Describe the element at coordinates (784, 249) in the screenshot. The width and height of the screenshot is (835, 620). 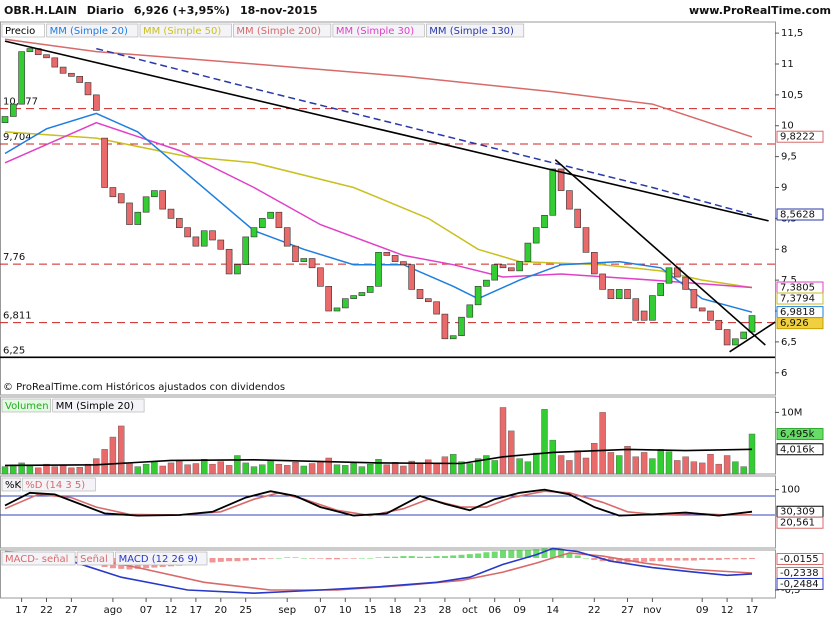
I see `y-tick-label: 8` at that location.